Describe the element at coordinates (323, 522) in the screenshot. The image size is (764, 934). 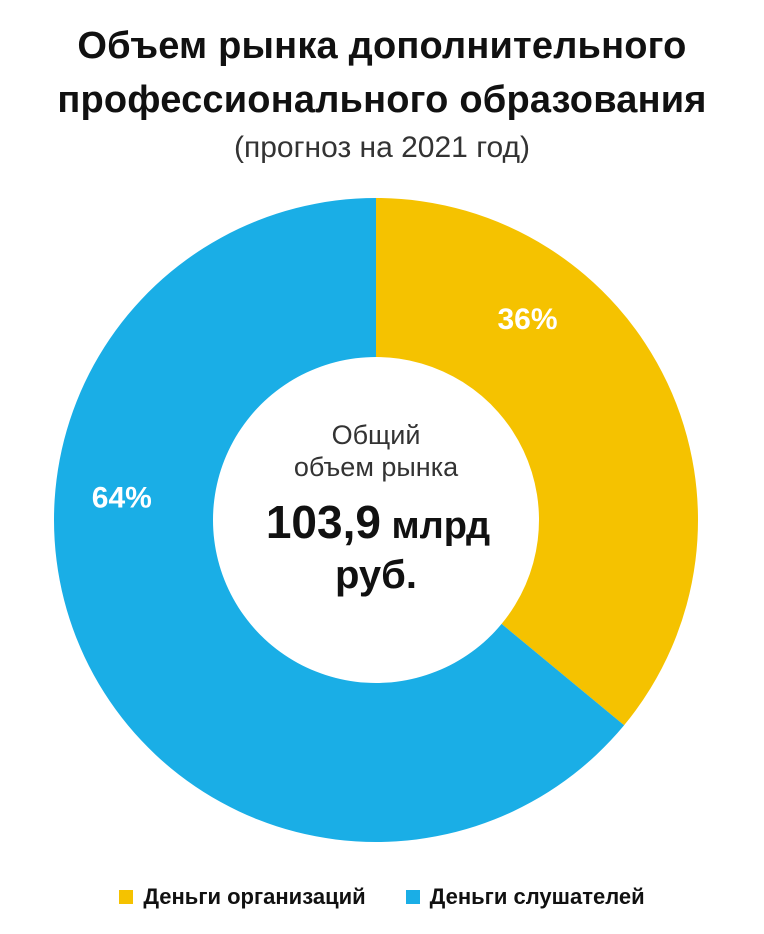
I see `center-value-number: 103,9` at that location.